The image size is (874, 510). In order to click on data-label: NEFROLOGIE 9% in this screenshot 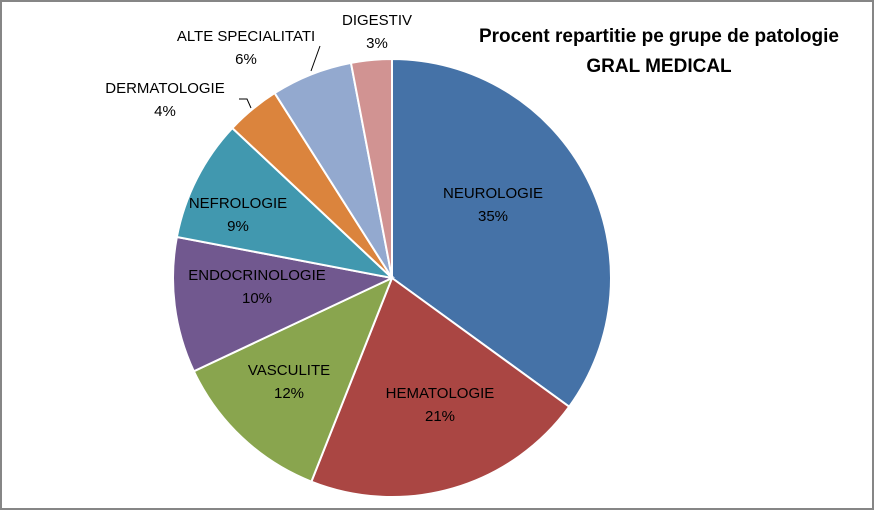, I will do `click(238, 215)`.